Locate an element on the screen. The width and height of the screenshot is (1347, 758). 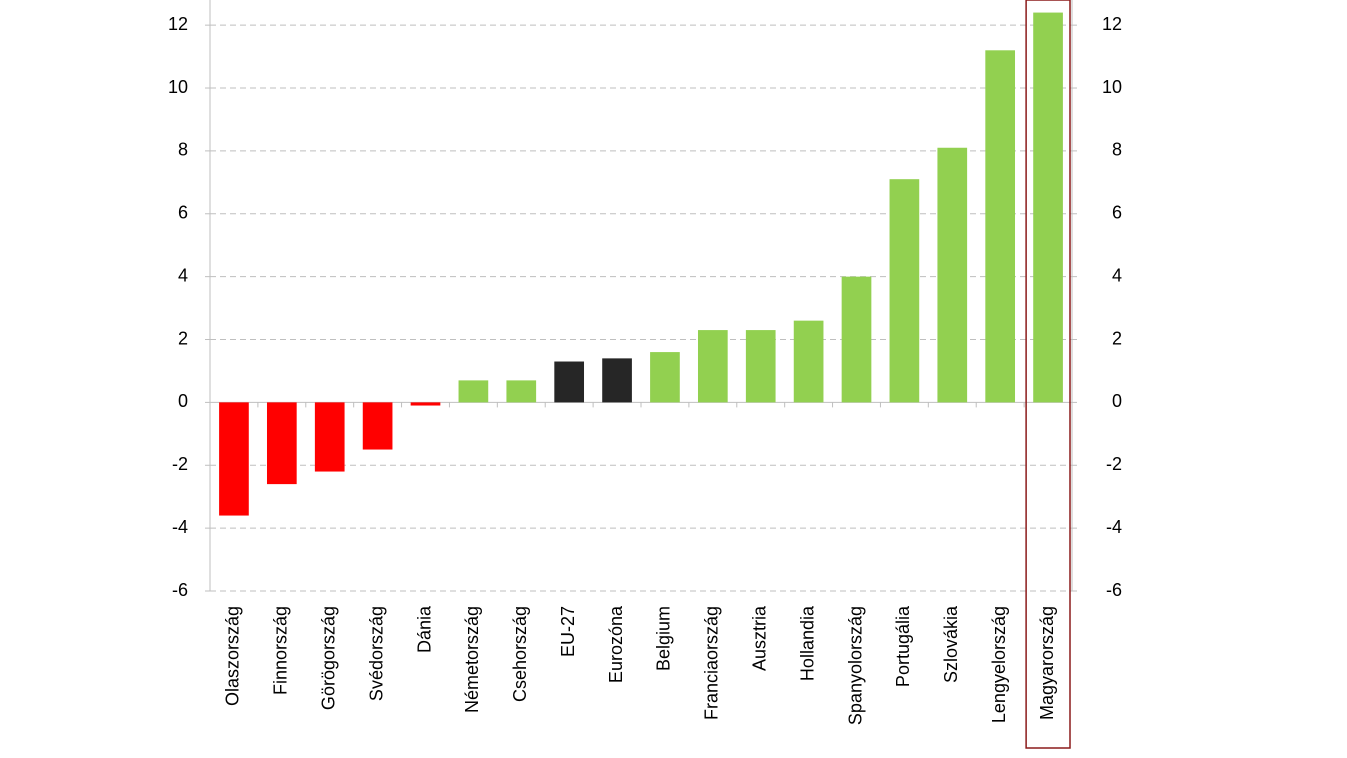
y-tick-label: -6 is located at coordinates (180, 590).